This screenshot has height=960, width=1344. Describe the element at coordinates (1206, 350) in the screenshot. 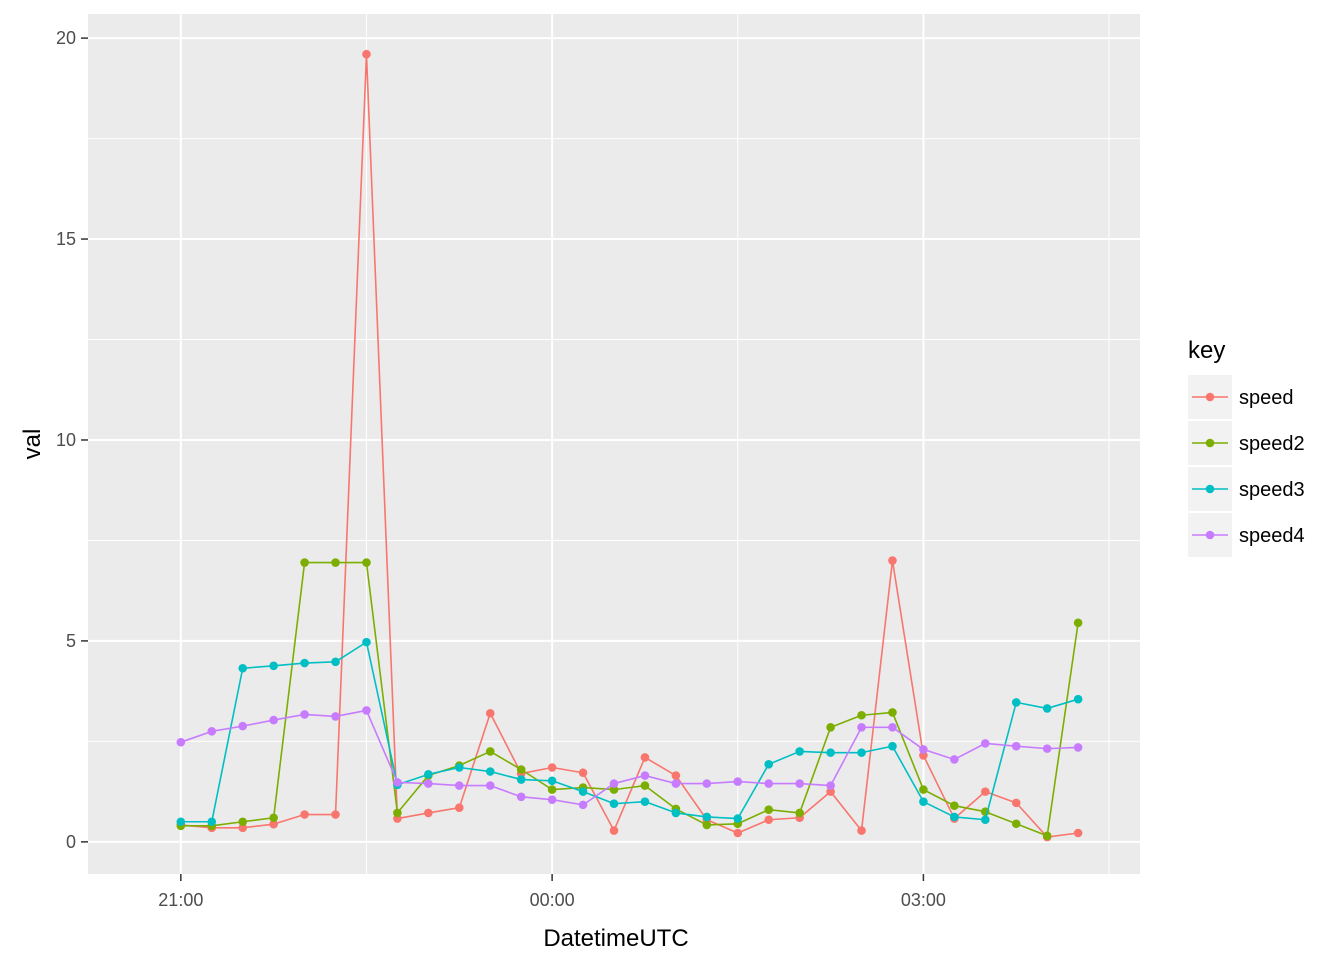

I see `legend-title: key` at that location.